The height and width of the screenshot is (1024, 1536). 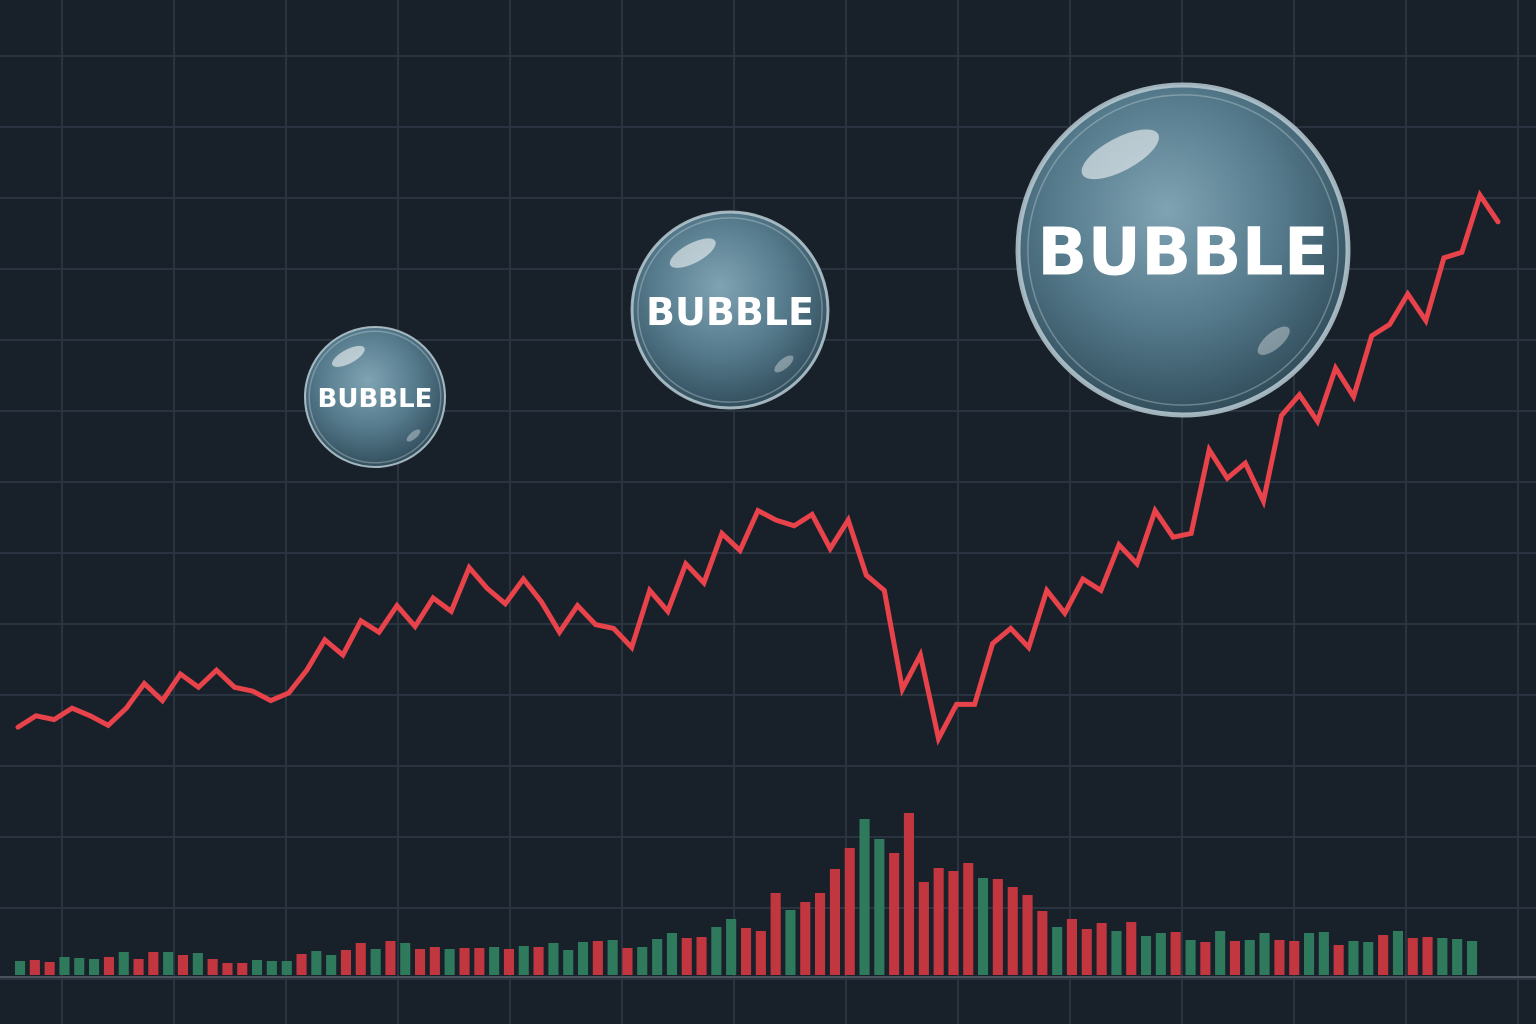 I want to click on bubble-medium: BUBBLE, so click(x=730, y=310).